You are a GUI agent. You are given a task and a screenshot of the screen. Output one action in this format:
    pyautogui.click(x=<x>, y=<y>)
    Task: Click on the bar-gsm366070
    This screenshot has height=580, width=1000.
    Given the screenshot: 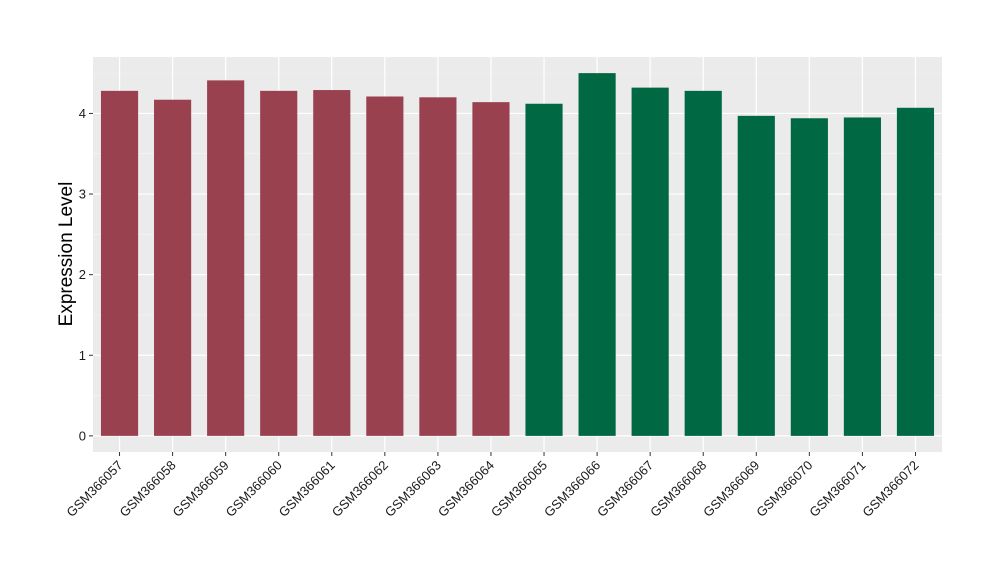 What is the action you would take?
    pyautogui.click(x=809, y=277)
    